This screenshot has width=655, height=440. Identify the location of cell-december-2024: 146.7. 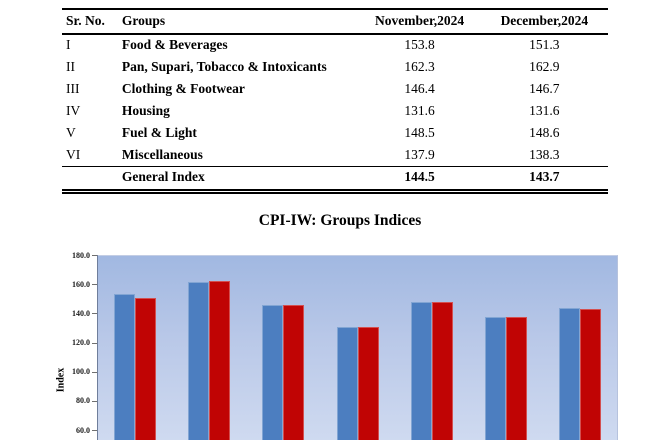
(544, 89).